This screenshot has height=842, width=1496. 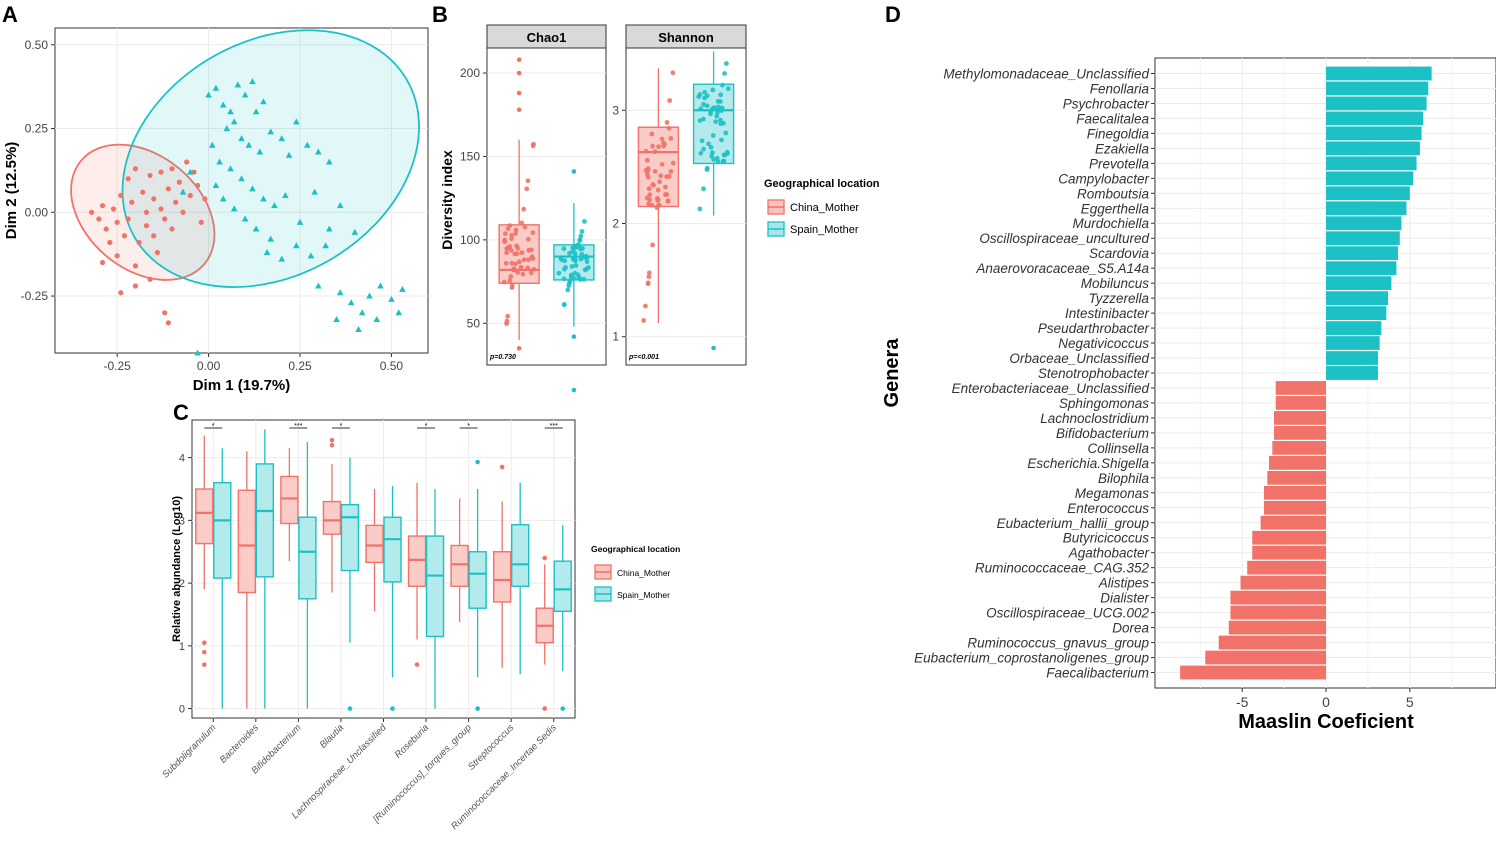 What do you see at coordinates (1118, 298) in the screenshot?
I see `genus-label: Tyzzerella` at bounding box center [1118, 298].